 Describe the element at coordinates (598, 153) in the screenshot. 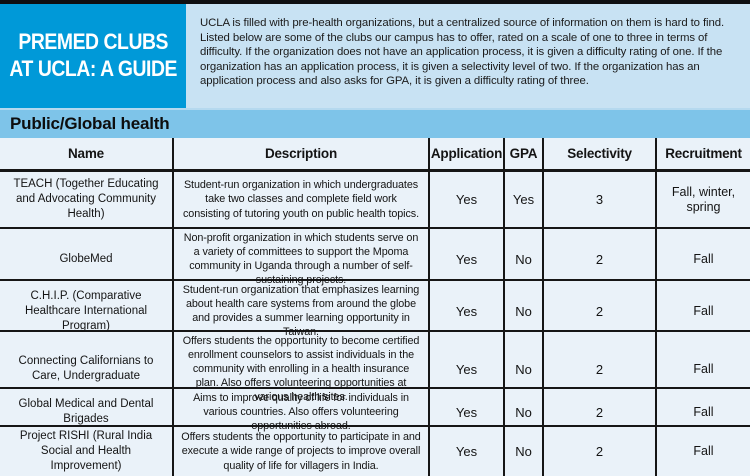

I see `column-header-selectivity: Selectivity` at that location.